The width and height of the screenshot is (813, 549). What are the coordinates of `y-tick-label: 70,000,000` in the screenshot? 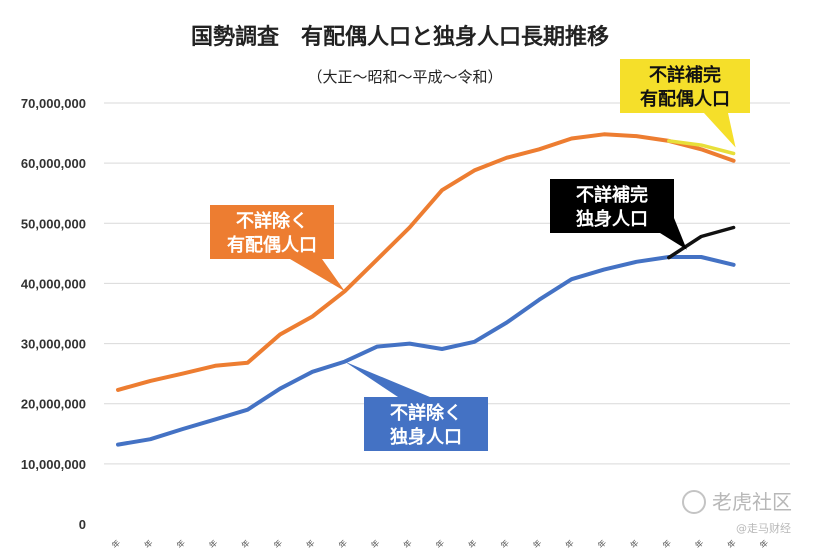 It's located at (53, 103).